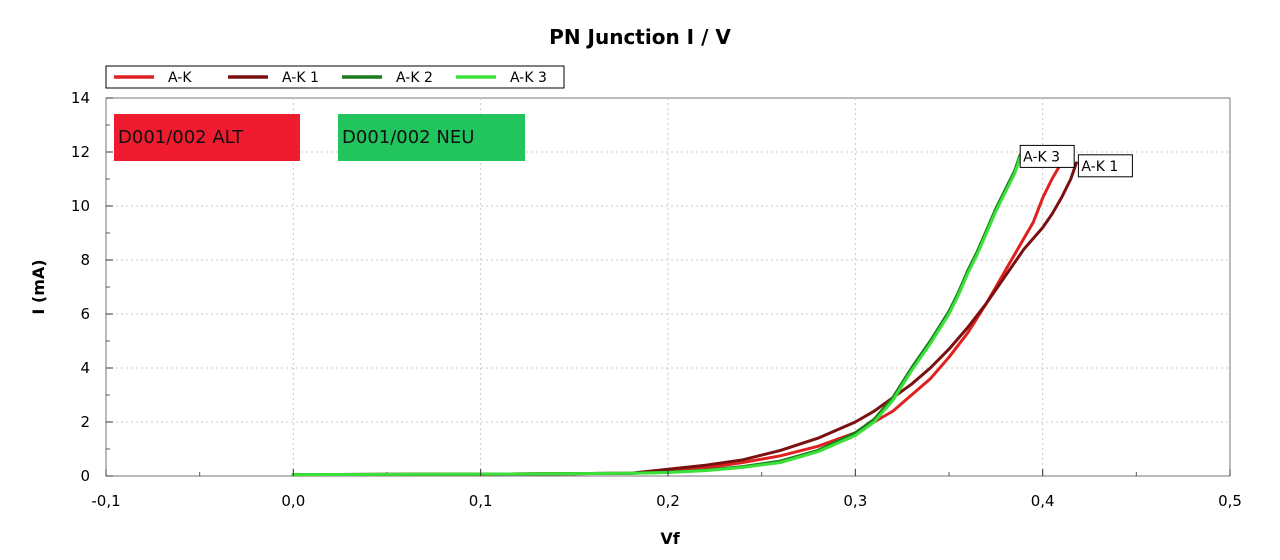  Describe the element at coordinates (181, 137) in the screenshot. I see `annotation-label: D001/002 ALT` at that location.